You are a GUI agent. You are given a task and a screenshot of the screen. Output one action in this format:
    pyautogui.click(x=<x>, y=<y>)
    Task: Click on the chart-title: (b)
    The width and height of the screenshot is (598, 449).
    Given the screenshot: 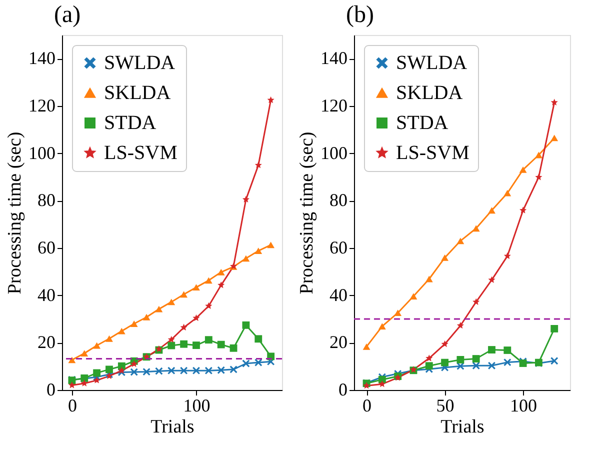 What is the action you would take?
    pyautogui.click(x=360, y=15)
    